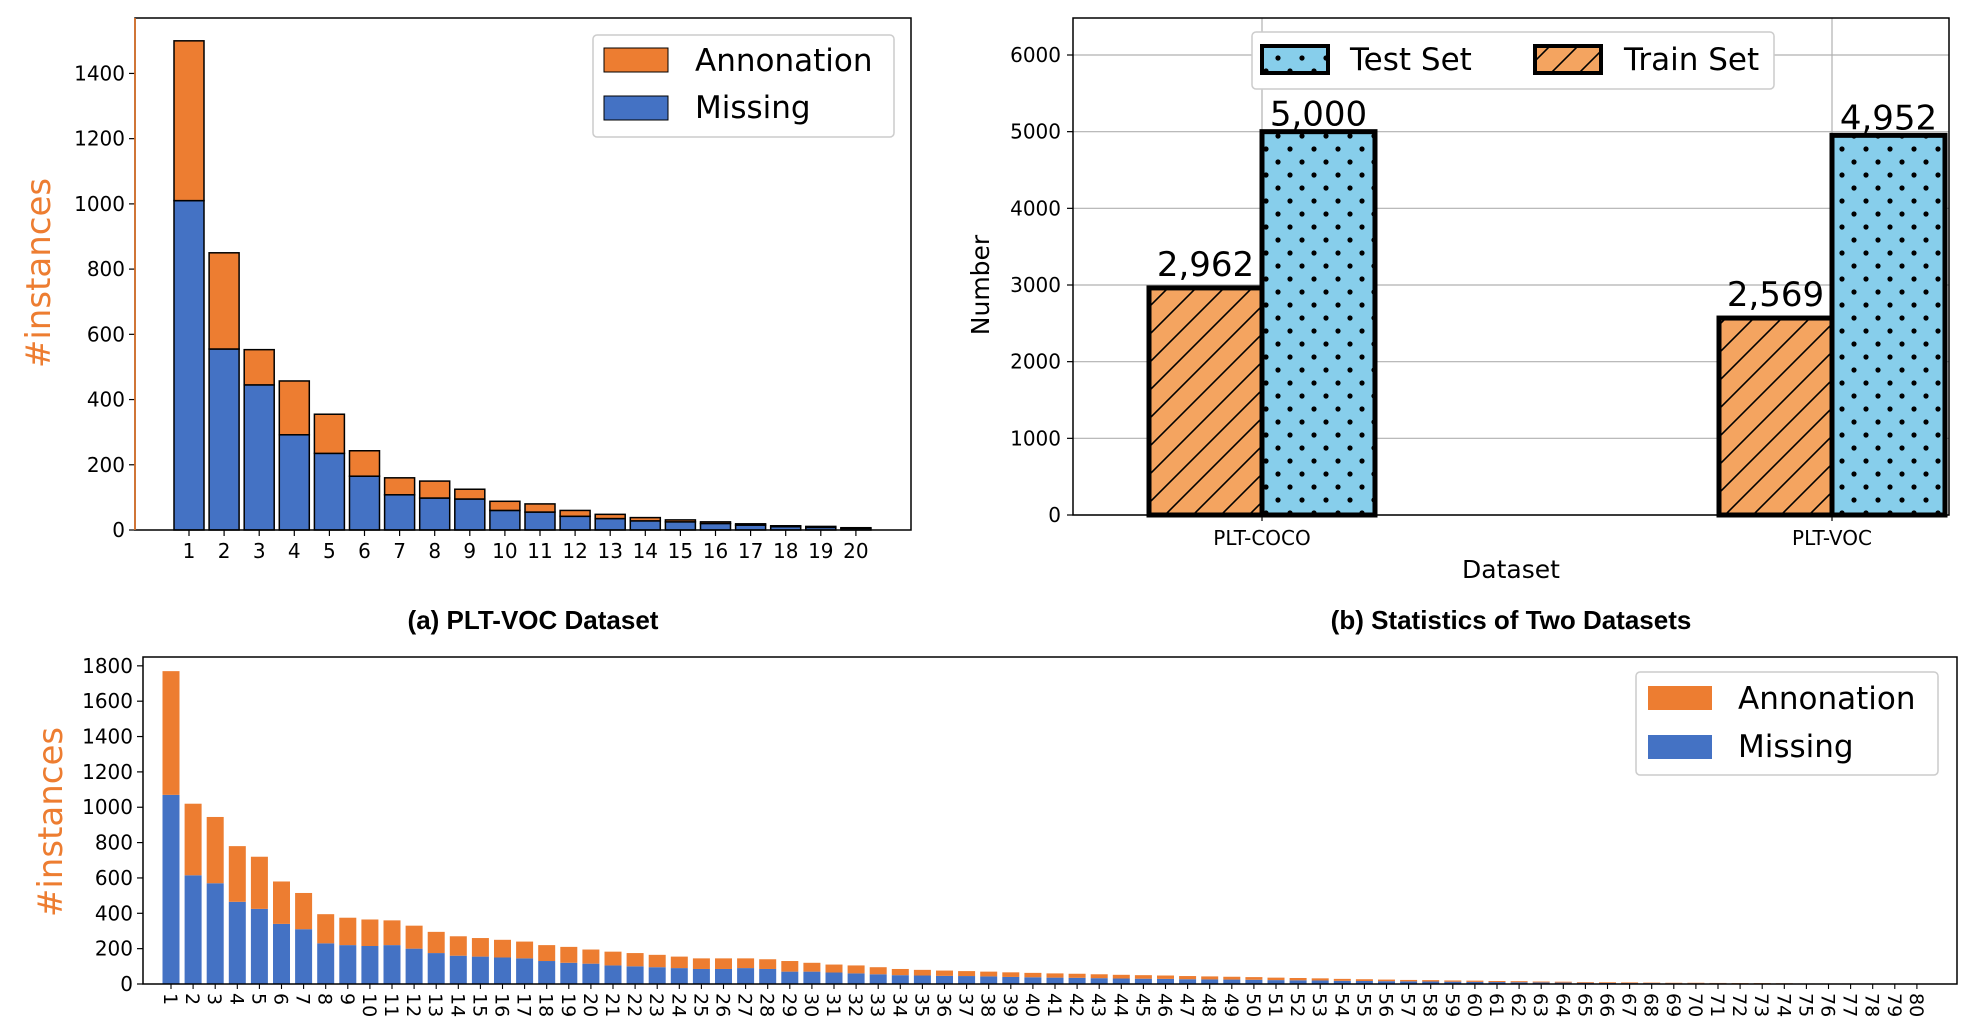 Image resolution: width=1979 pixels, height=1034 pixels. What do you see at coordinates (1410, 60) in the screenshot?
I see `b-legend-label-test: Test Set` at bounding box center [1410, 60].